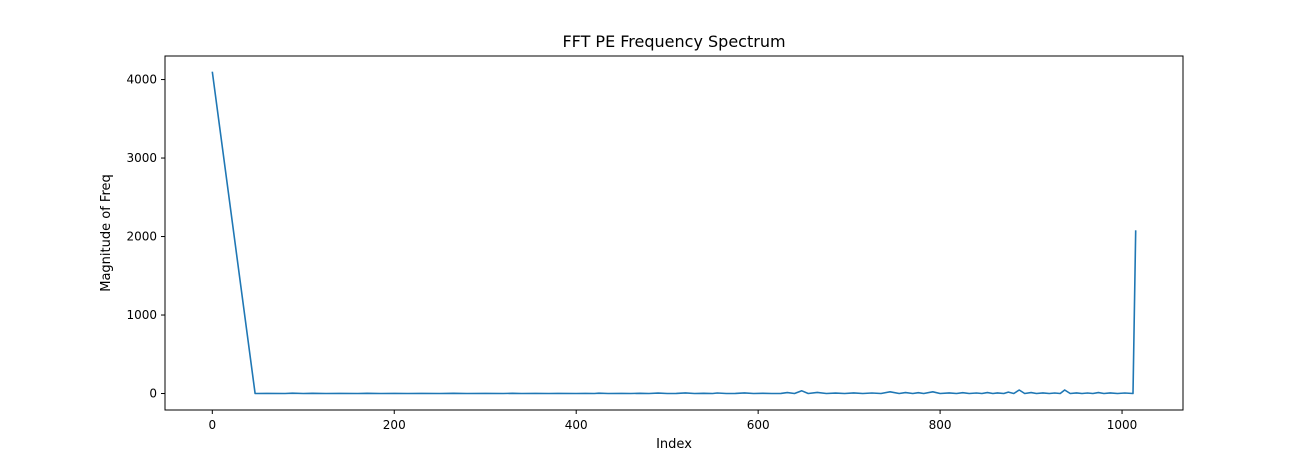  I want to click on y-tick-label: 3000, so click(141, 158).